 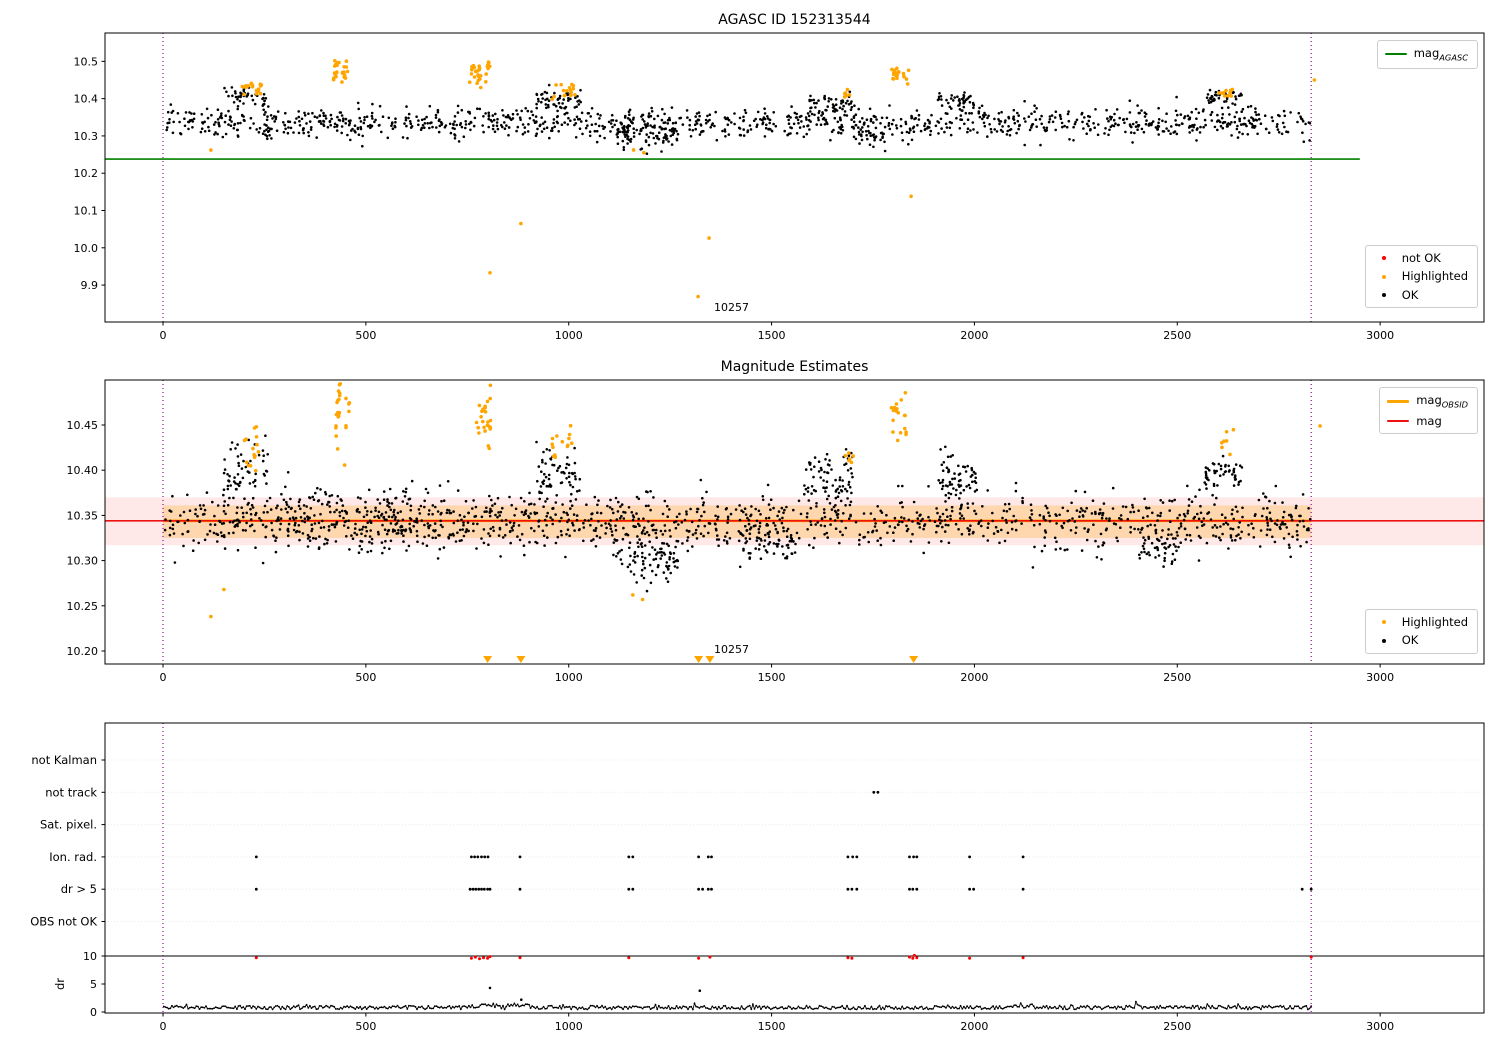 I want to click on flag-dots-not-track, so click(x=876, y=792).